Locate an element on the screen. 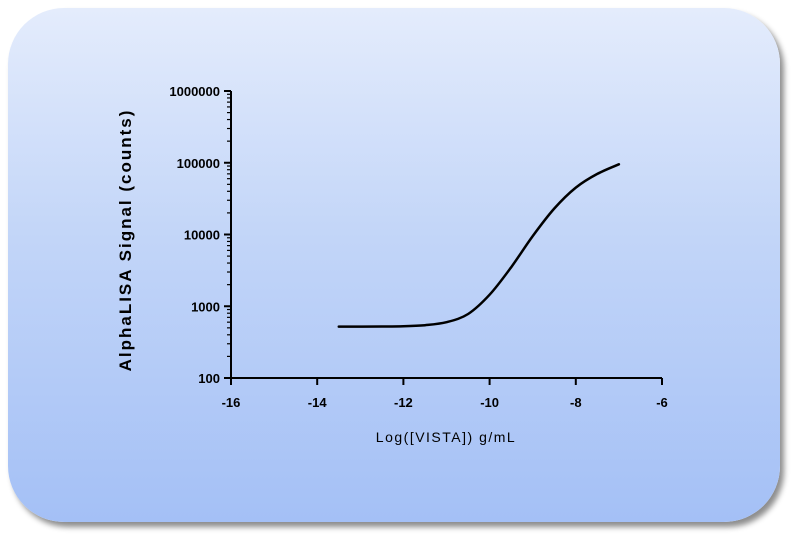  y-tick-label: 100000 is located at coordinates (198, 163).